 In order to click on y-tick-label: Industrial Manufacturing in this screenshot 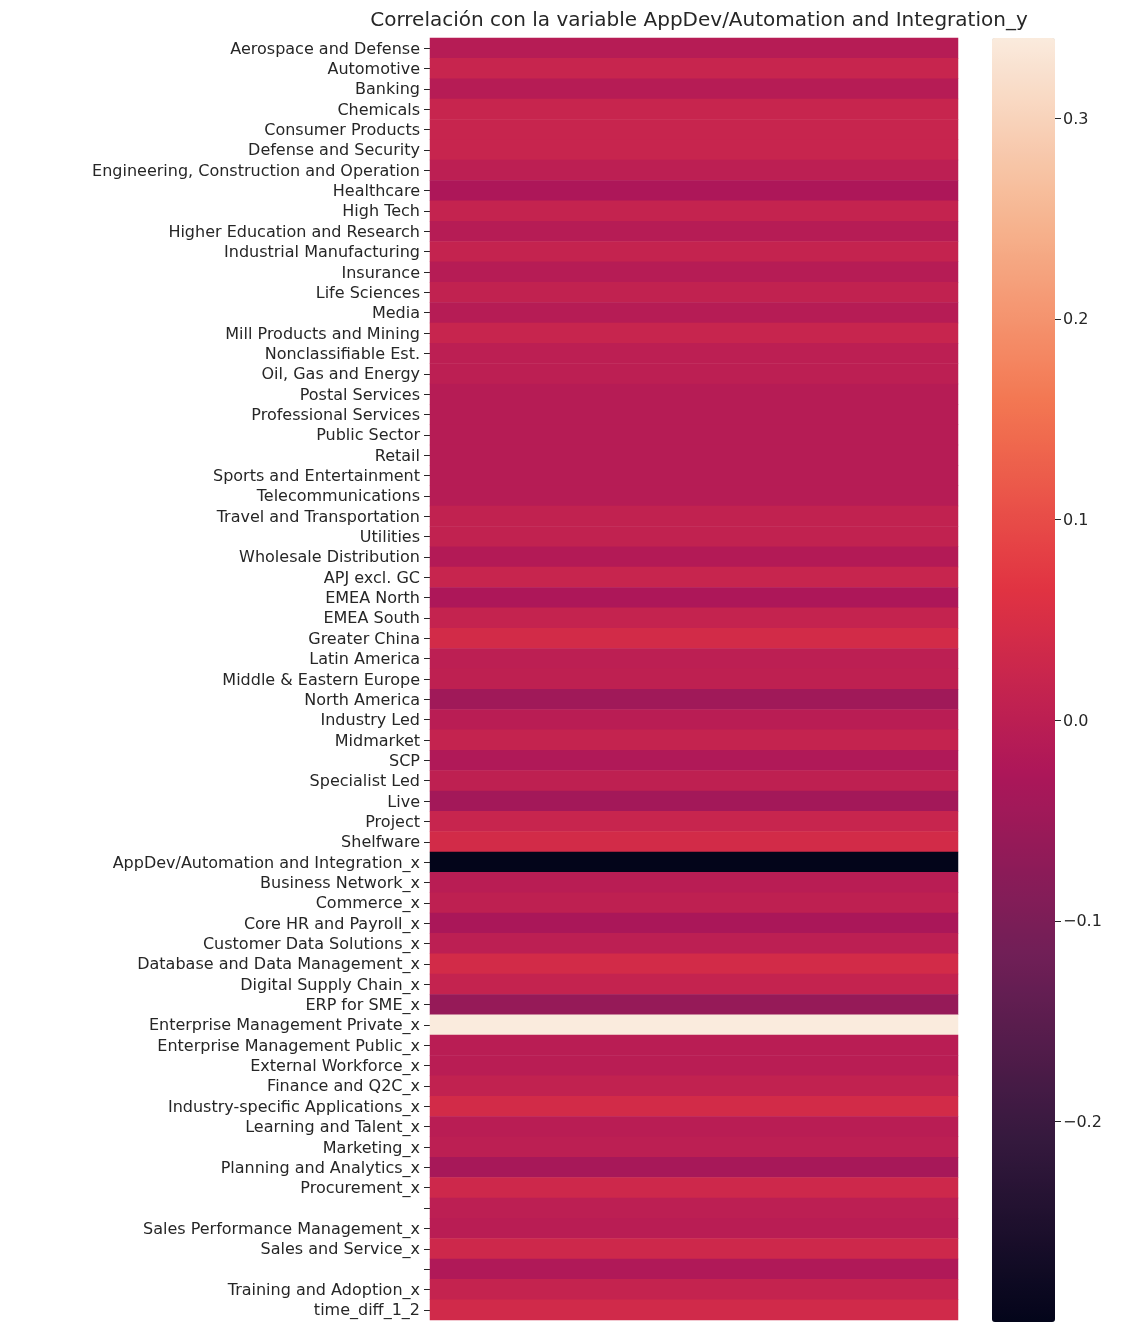, I will do `click(322, 252)`.